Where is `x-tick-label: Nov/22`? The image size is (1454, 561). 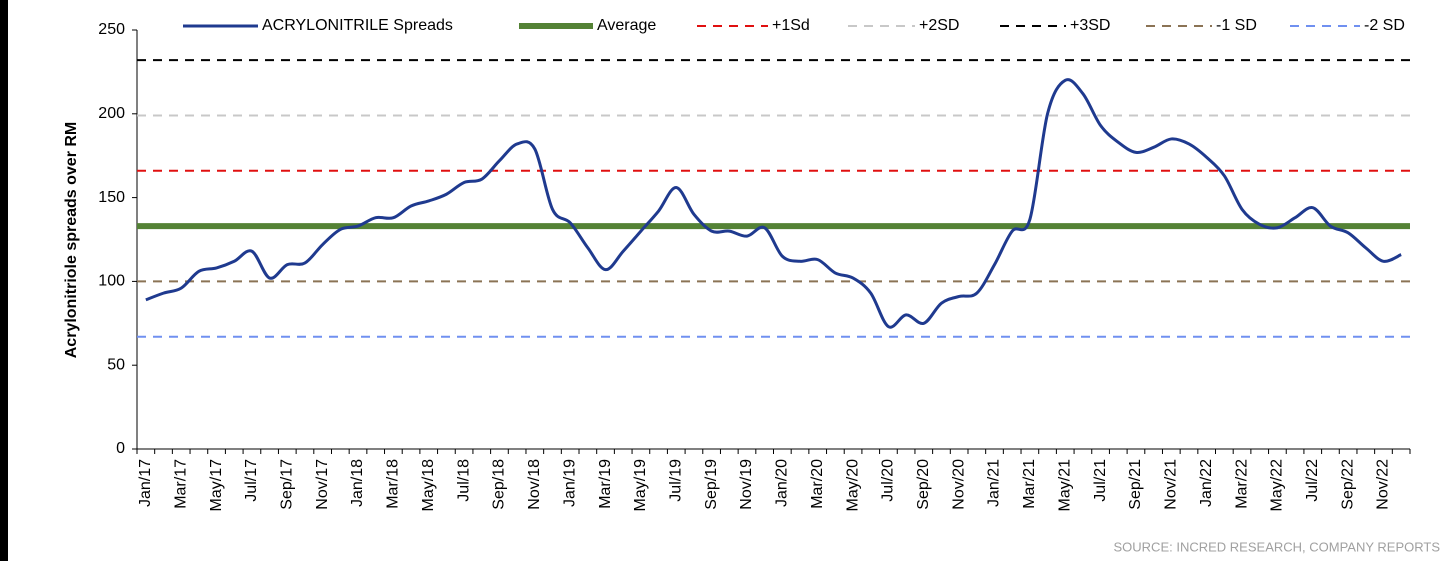
x-tick-label: Nov/22 is located at coordinates (1383, 484).